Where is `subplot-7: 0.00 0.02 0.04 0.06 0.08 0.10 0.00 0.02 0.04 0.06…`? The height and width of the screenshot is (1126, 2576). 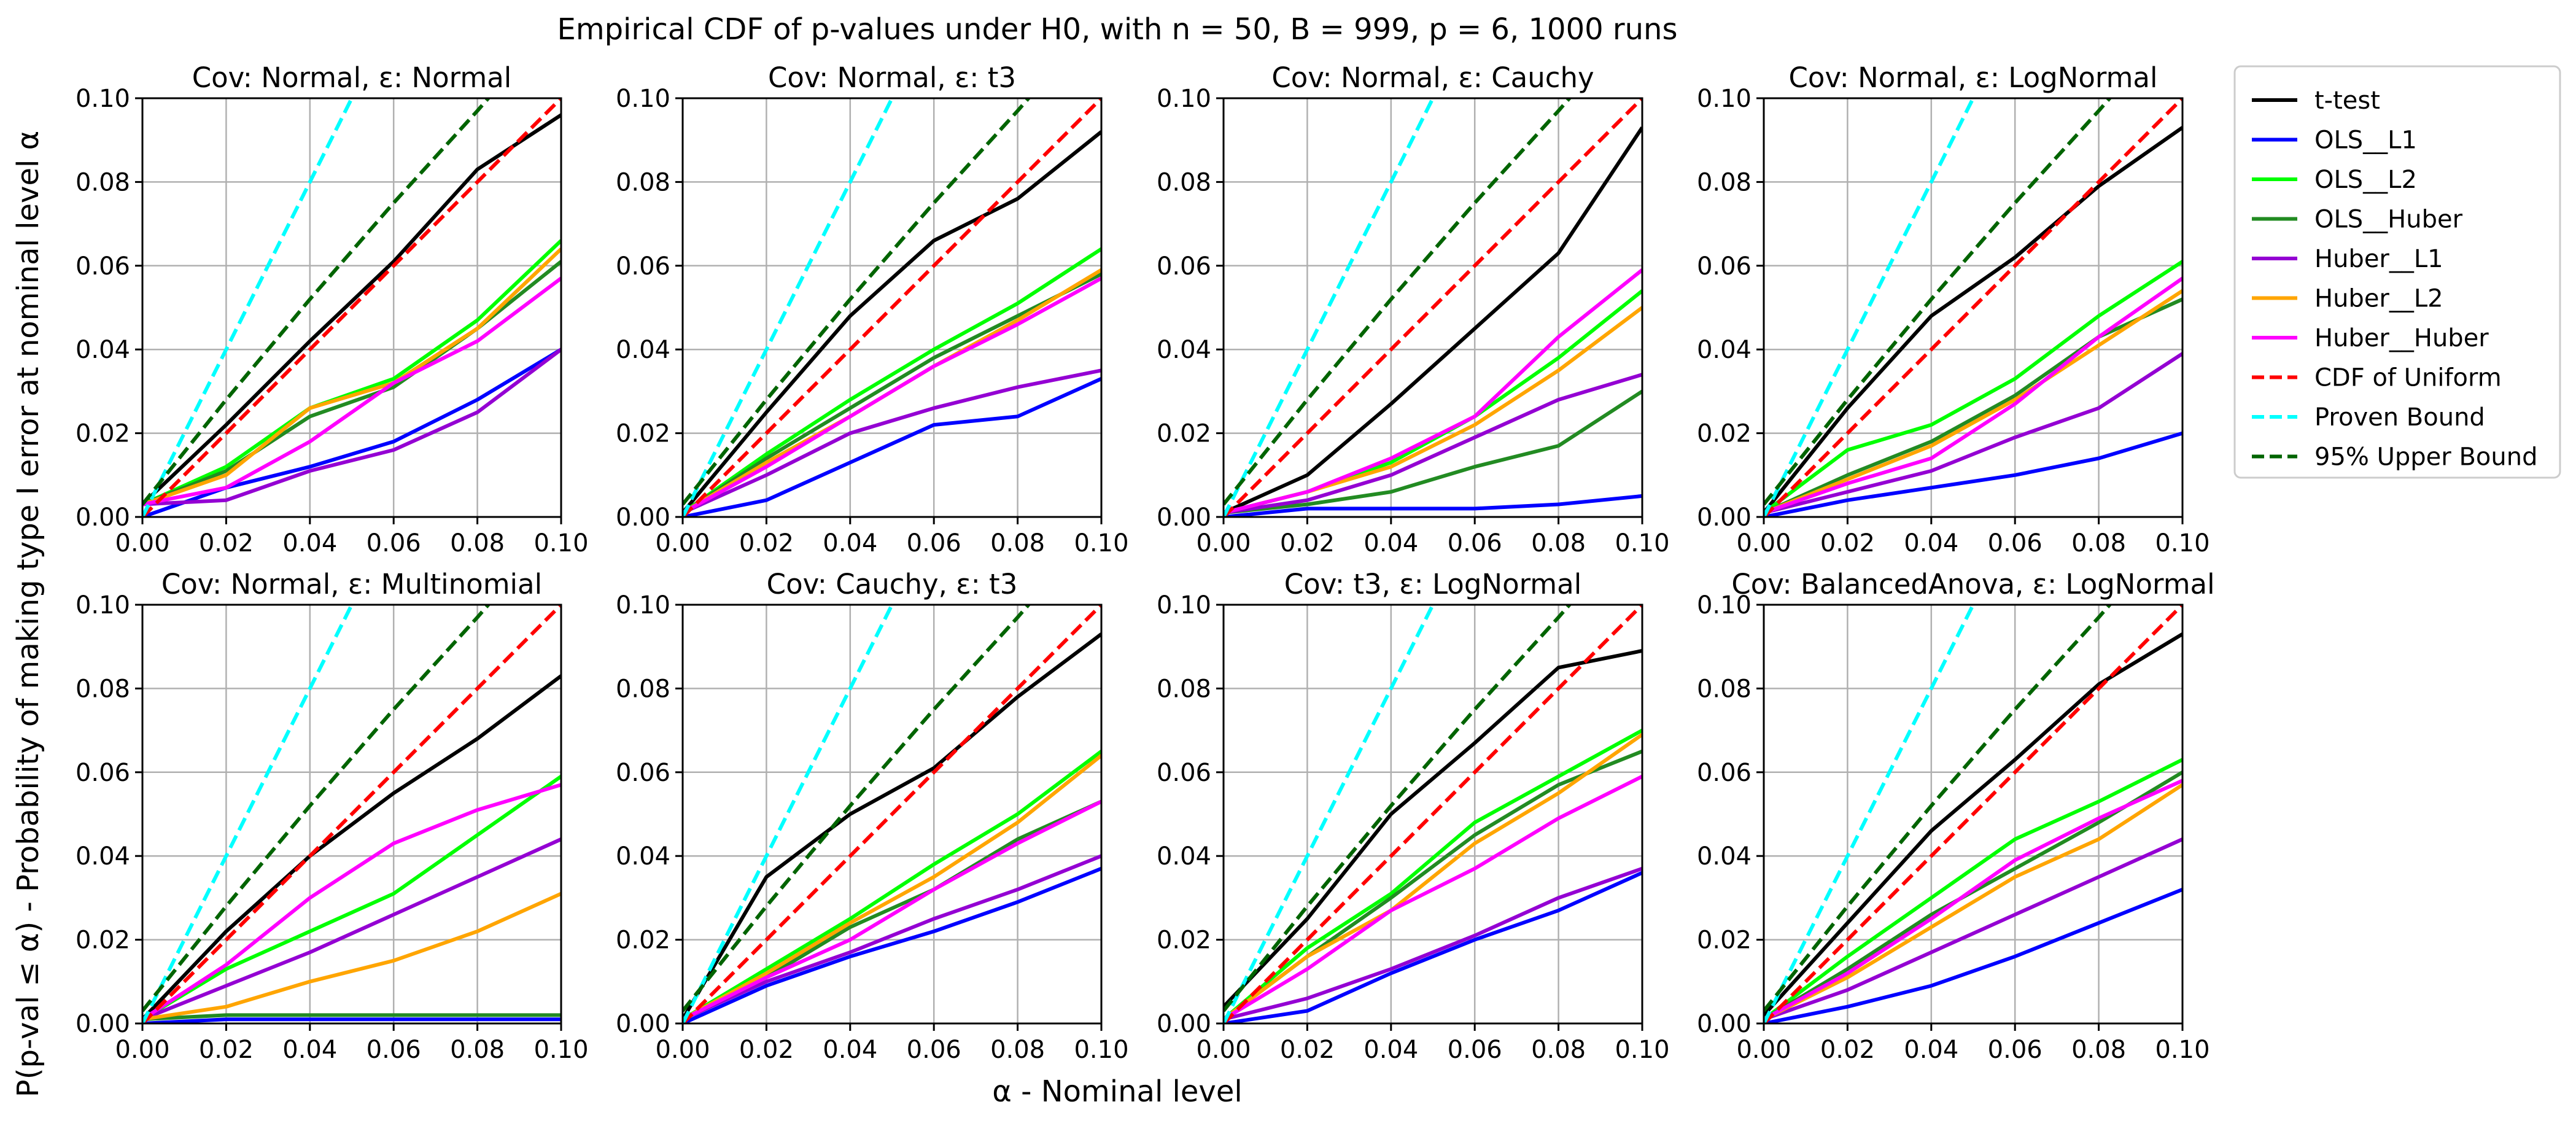
subplot-7: 0.00 0.02 0.04 0.06 0.08 0.10 0.00 0.02 0.04 0.06… is located at coordinates (1413, 816).